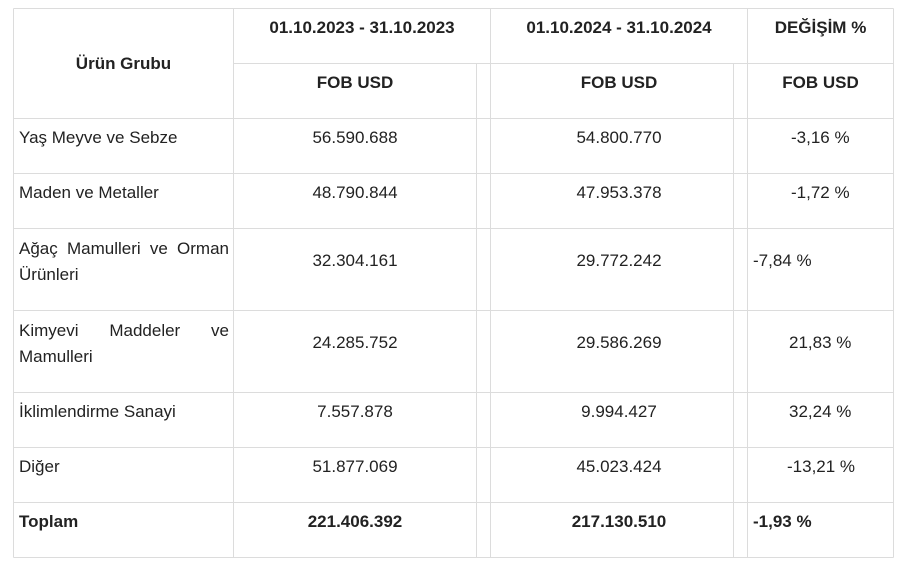 The height and width of the screenshot is (569, 904). I want to click on row-value-2023: 56.590.688, so click(355, 137).